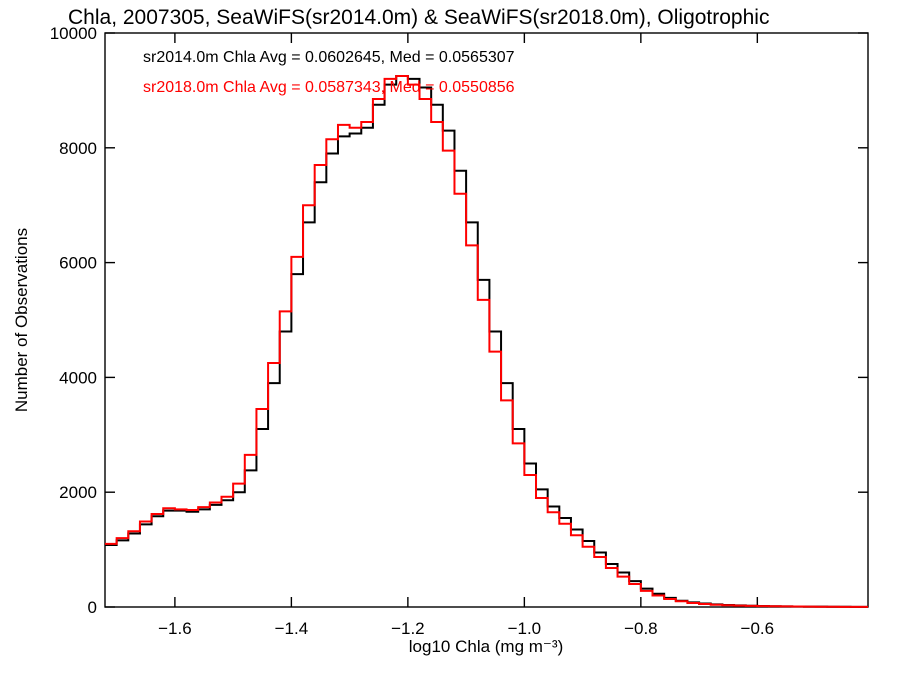 The image size is (900, 675). What do you see at coordinates (175, 628) in the screenshot?
I see `x-tick-label: −1.6` at bounding box center [175, 628].